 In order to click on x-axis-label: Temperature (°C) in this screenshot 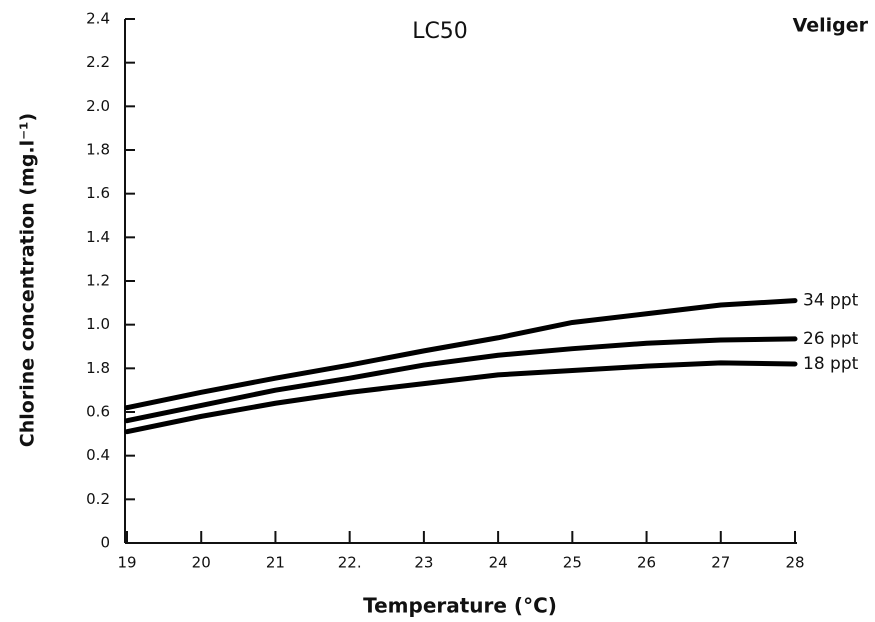, I will do `click(460, 606)`.